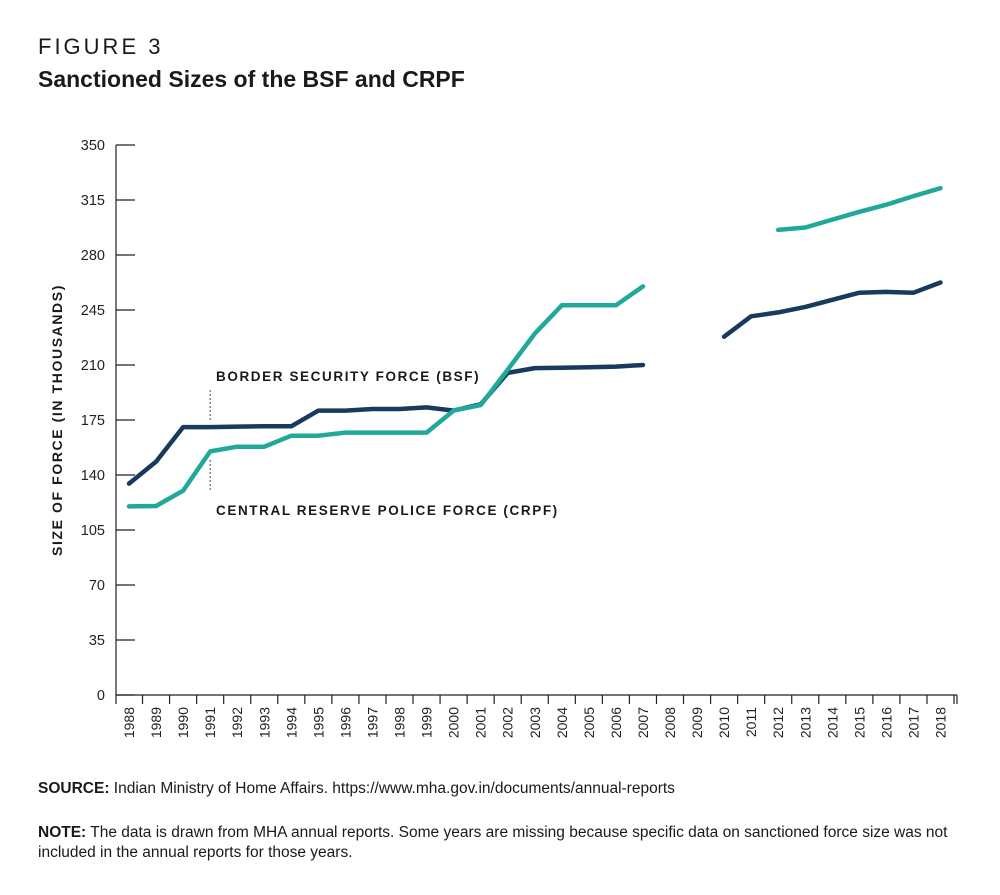 The width and height of the screenshot is (1000, 895). What do you see at coordinates (454, 722) in the screenshot?
I see `x-tick-label: 2000` at bounding box center [454, 722].